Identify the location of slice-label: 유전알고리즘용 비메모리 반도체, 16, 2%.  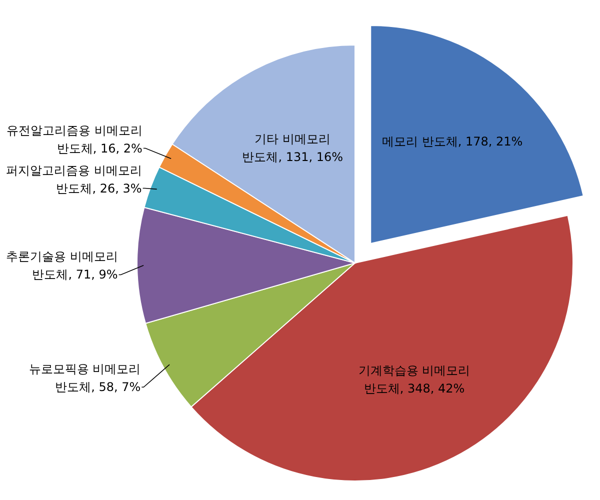
(74, 139).